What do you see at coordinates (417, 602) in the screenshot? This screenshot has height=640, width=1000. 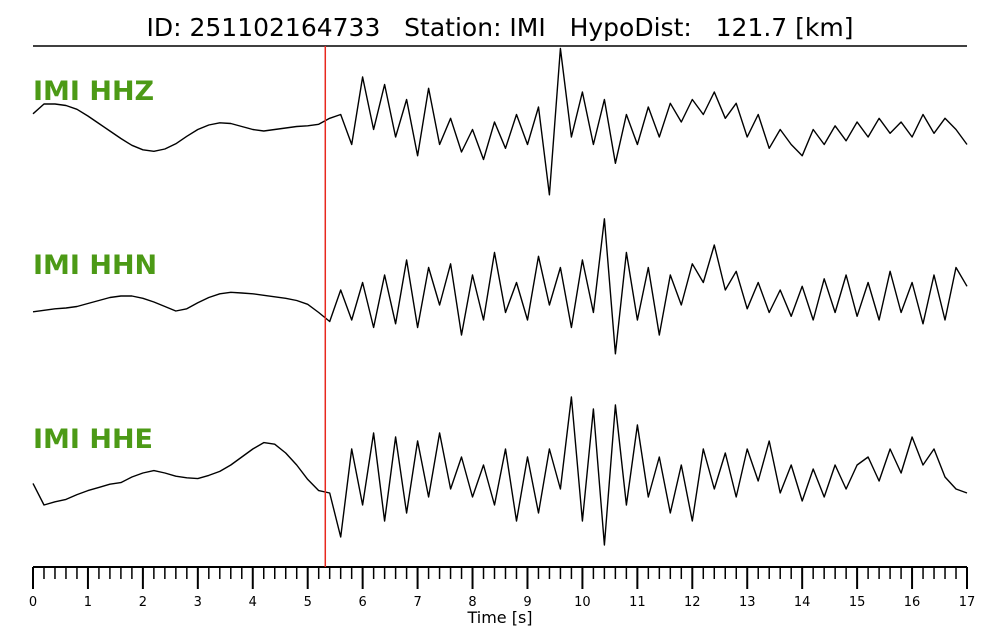 I see `x-tick-label: 7` at bounding box center [417, 602].